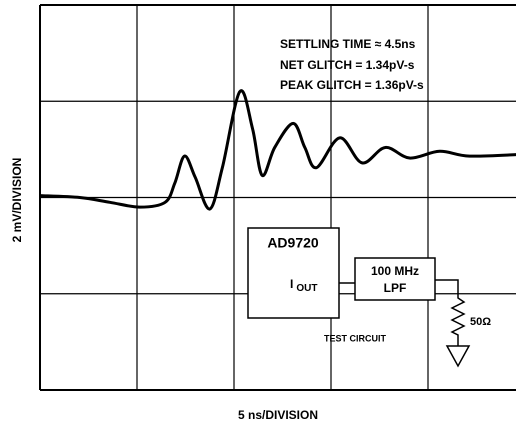 This screenshot has width=516, height=430. What do you see at coordinates (347, 65) in the screenshot?
I see `annotation: NET GLITCH = 1.34pV-s` at bounding box center [347, 65].